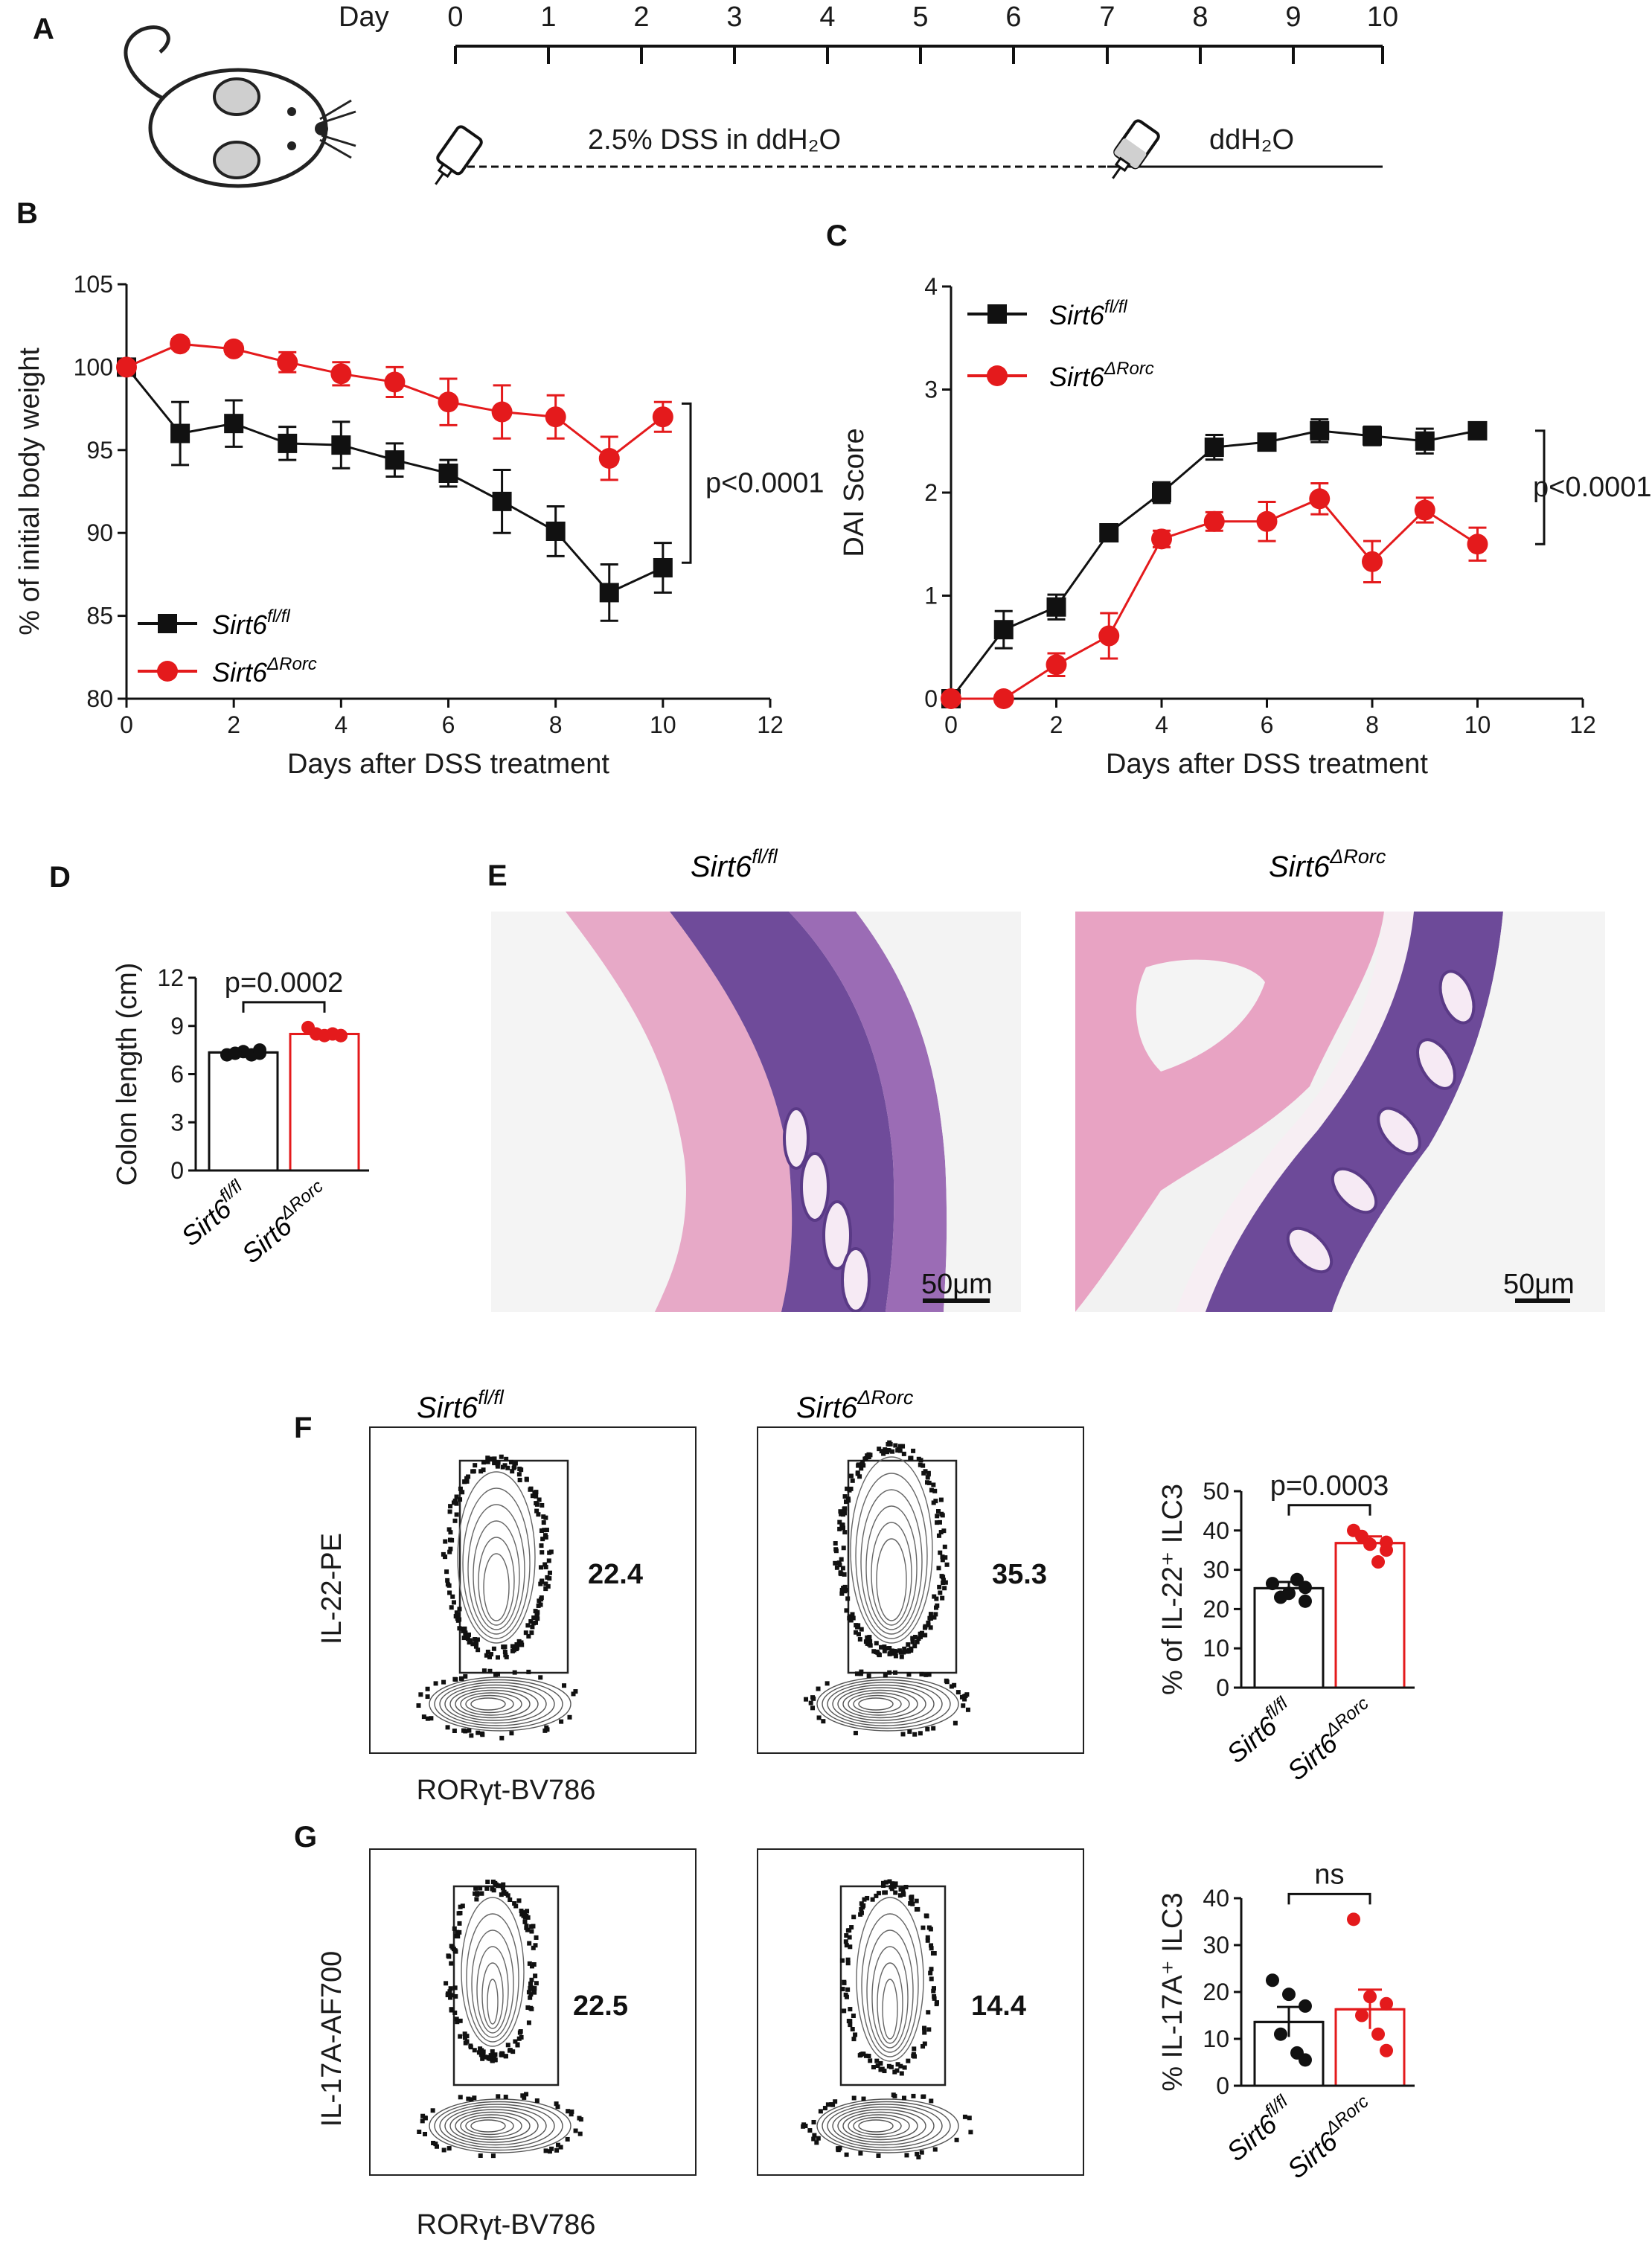 This screenshot has width=1652, height=2242. I want to click on timeline-day-label: Day, so click(364, 17).